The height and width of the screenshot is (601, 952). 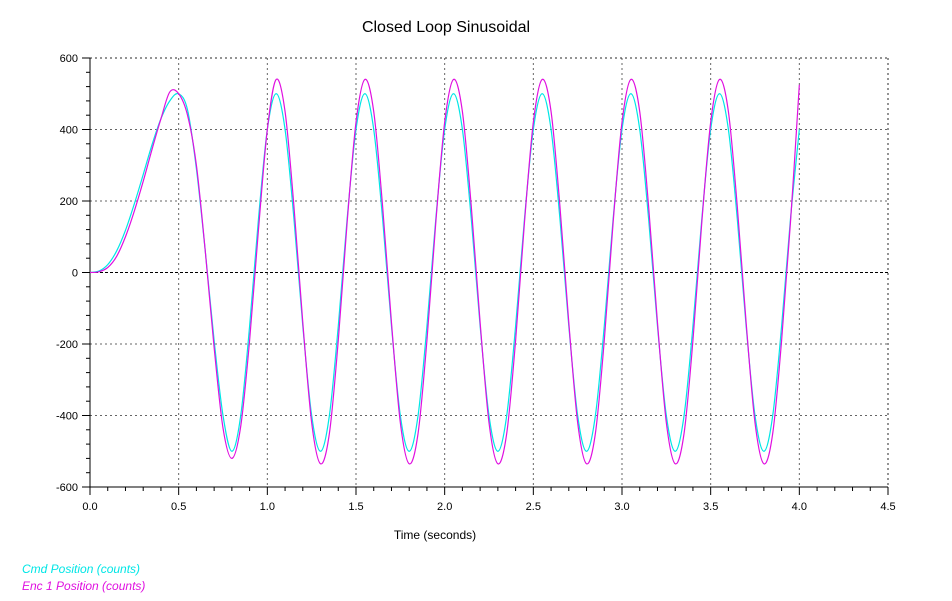 What do you see at coordinates (710, 507) in the screenshot?
I see `x-tick-label: 3.5` at bounding box center [710, 507].